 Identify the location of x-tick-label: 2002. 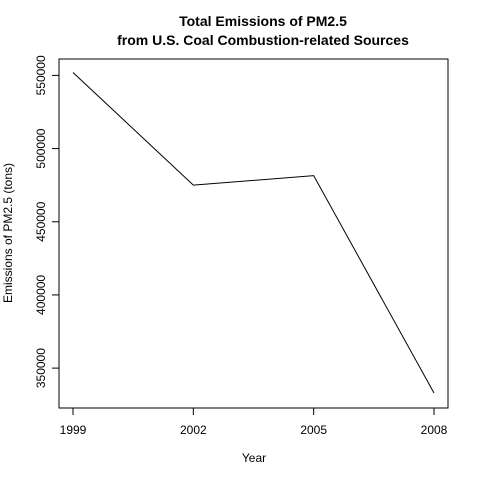
(193, 430).